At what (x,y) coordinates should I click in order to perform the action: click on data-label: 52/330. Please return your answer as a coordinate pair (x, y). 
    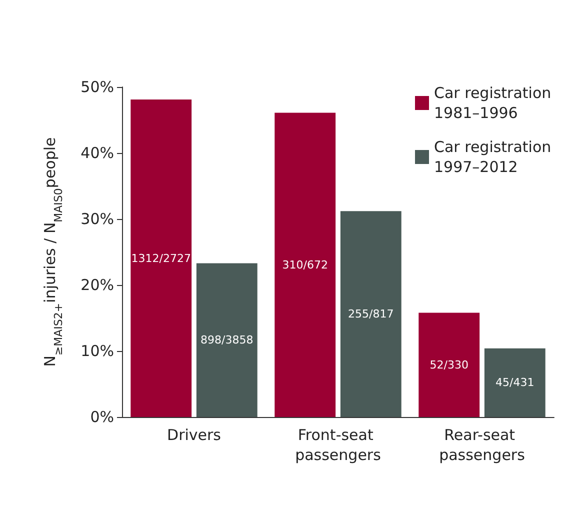
    Looking at the image, I should click on (449, 365).